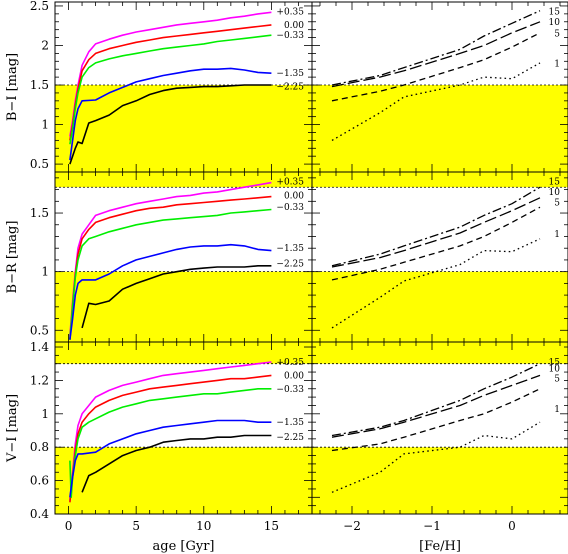  What do you see at coordinates (39, 514) in the screenshot?
I see `y-tick-label: 0.4` at bounding box center [39, 514].